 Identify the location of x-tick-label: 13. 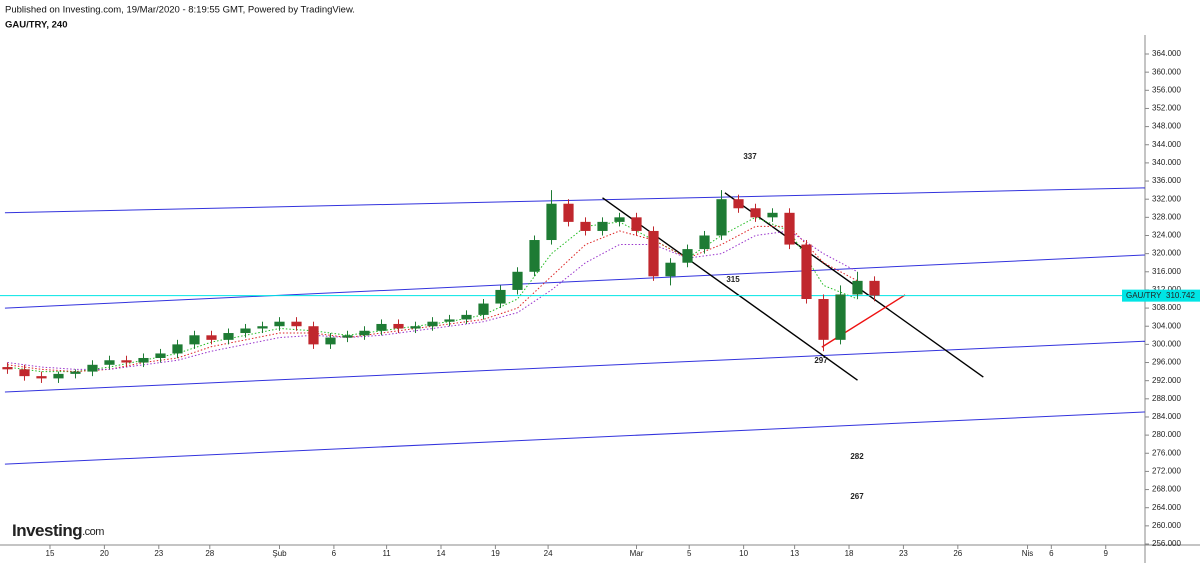
(794, 553).